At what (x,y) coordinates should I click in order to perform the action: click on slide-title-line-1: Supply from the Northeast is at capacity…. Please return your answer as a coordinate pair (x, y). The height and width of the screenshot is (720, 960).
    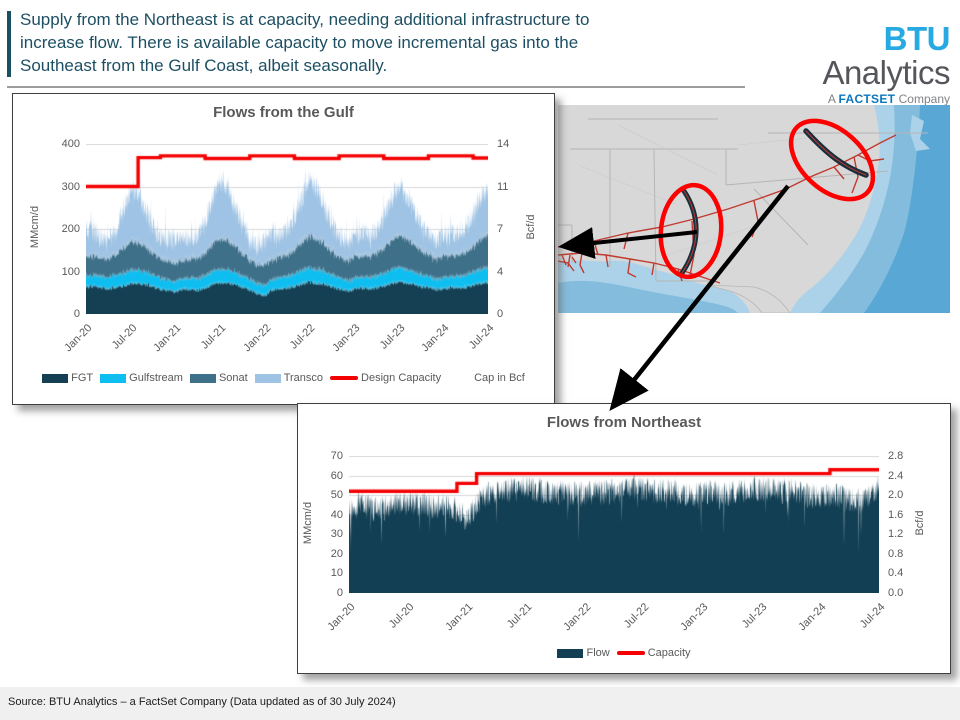
    Looking at the image, I should click on (305, 19).